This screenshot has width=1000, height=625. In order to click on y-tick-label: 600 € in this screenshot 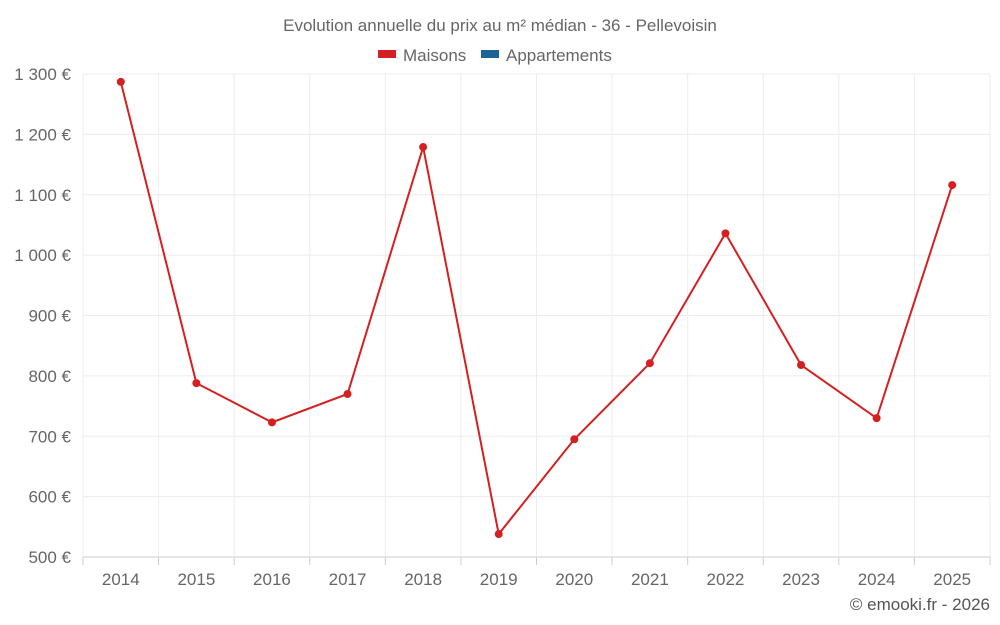, I will do `click(49, 497)`.